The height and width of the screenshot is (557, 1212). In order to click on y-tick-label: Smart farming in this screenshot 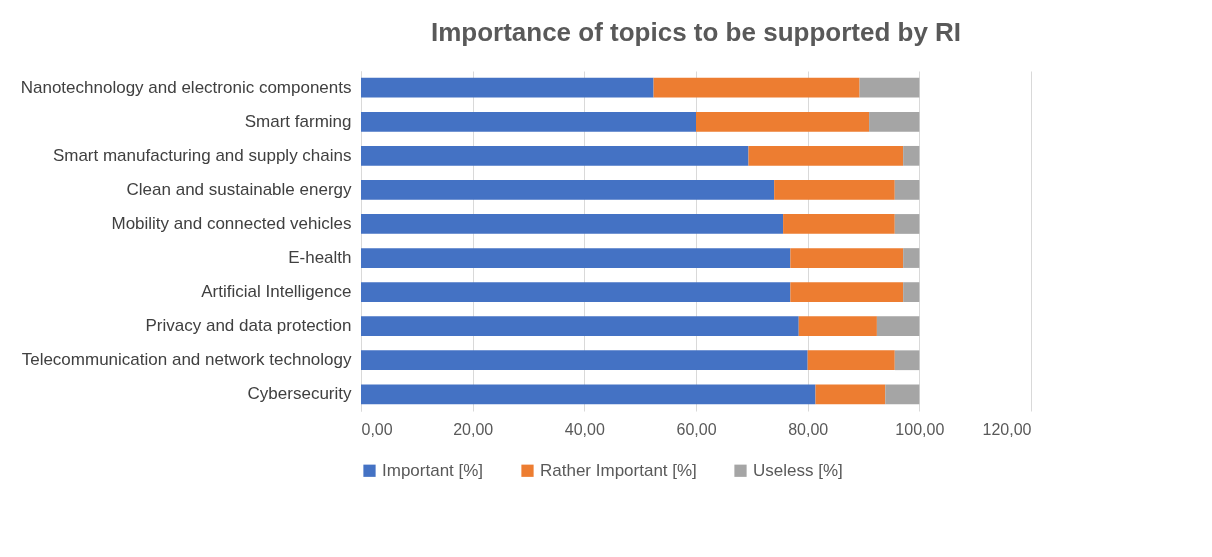, I will do `click(298, 121)`.